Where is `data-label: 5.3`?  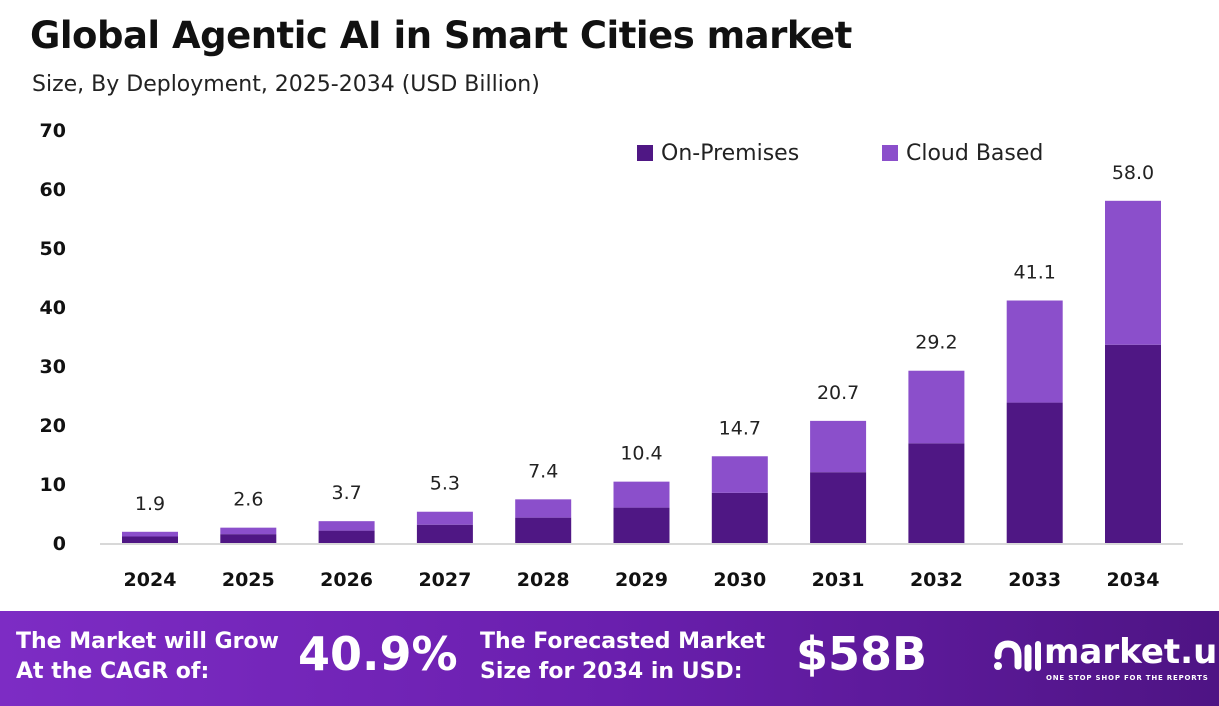
data-label: 5.3 is located at coordinates (445, 484).